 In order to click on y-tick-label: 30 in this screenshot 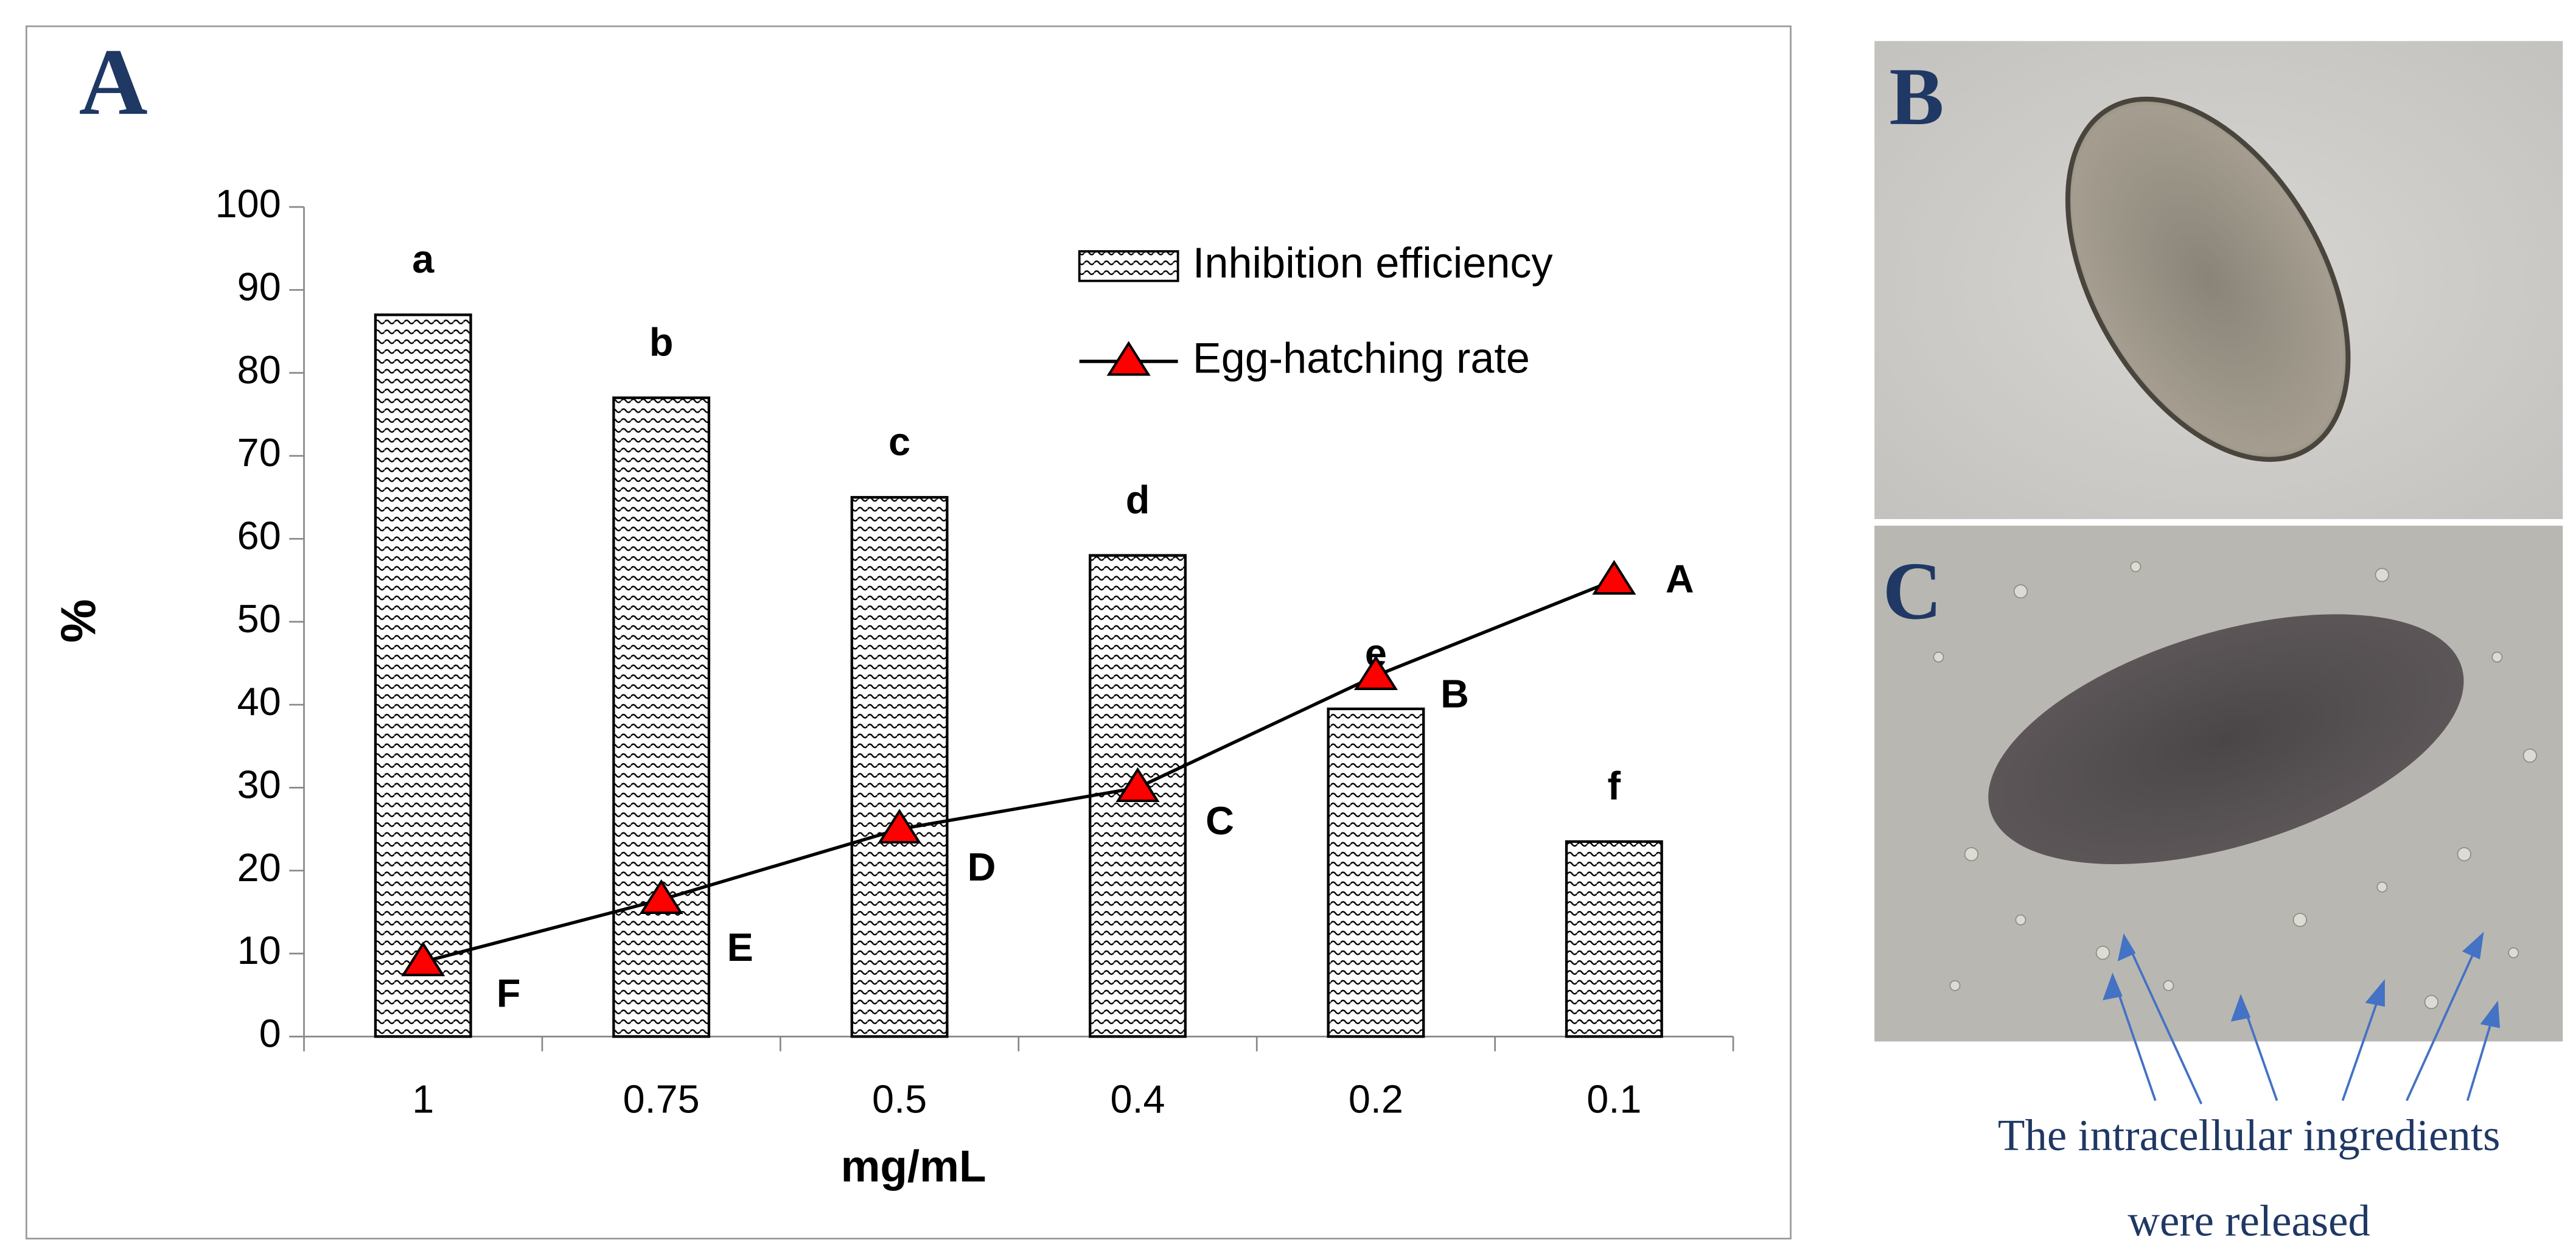, I will do `click(259, 784)`.